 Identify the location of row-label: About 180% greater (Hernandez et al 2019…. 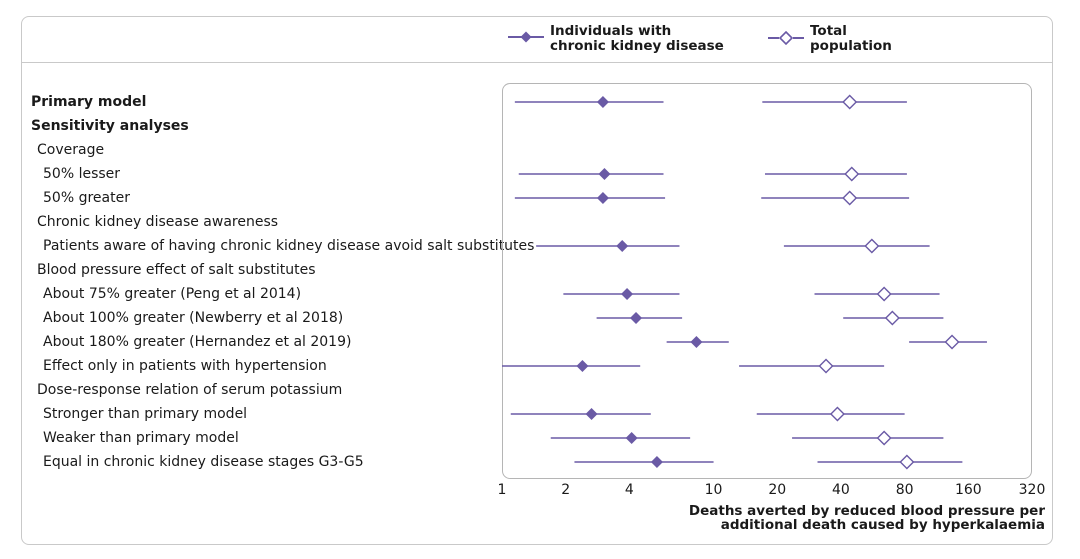
(197, 342).